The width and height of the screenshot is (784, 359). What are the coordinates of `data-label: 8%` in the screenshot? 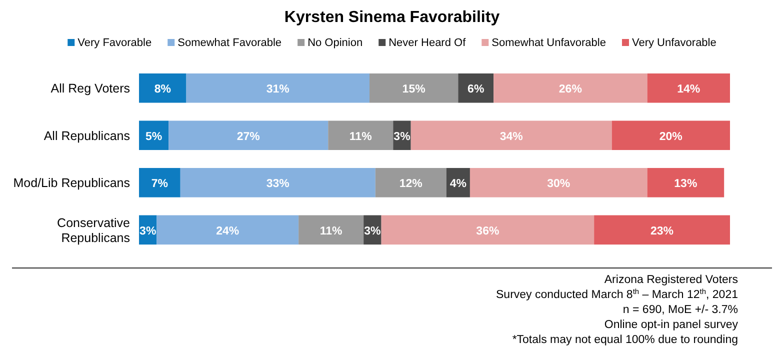 It's located at (162, 90).